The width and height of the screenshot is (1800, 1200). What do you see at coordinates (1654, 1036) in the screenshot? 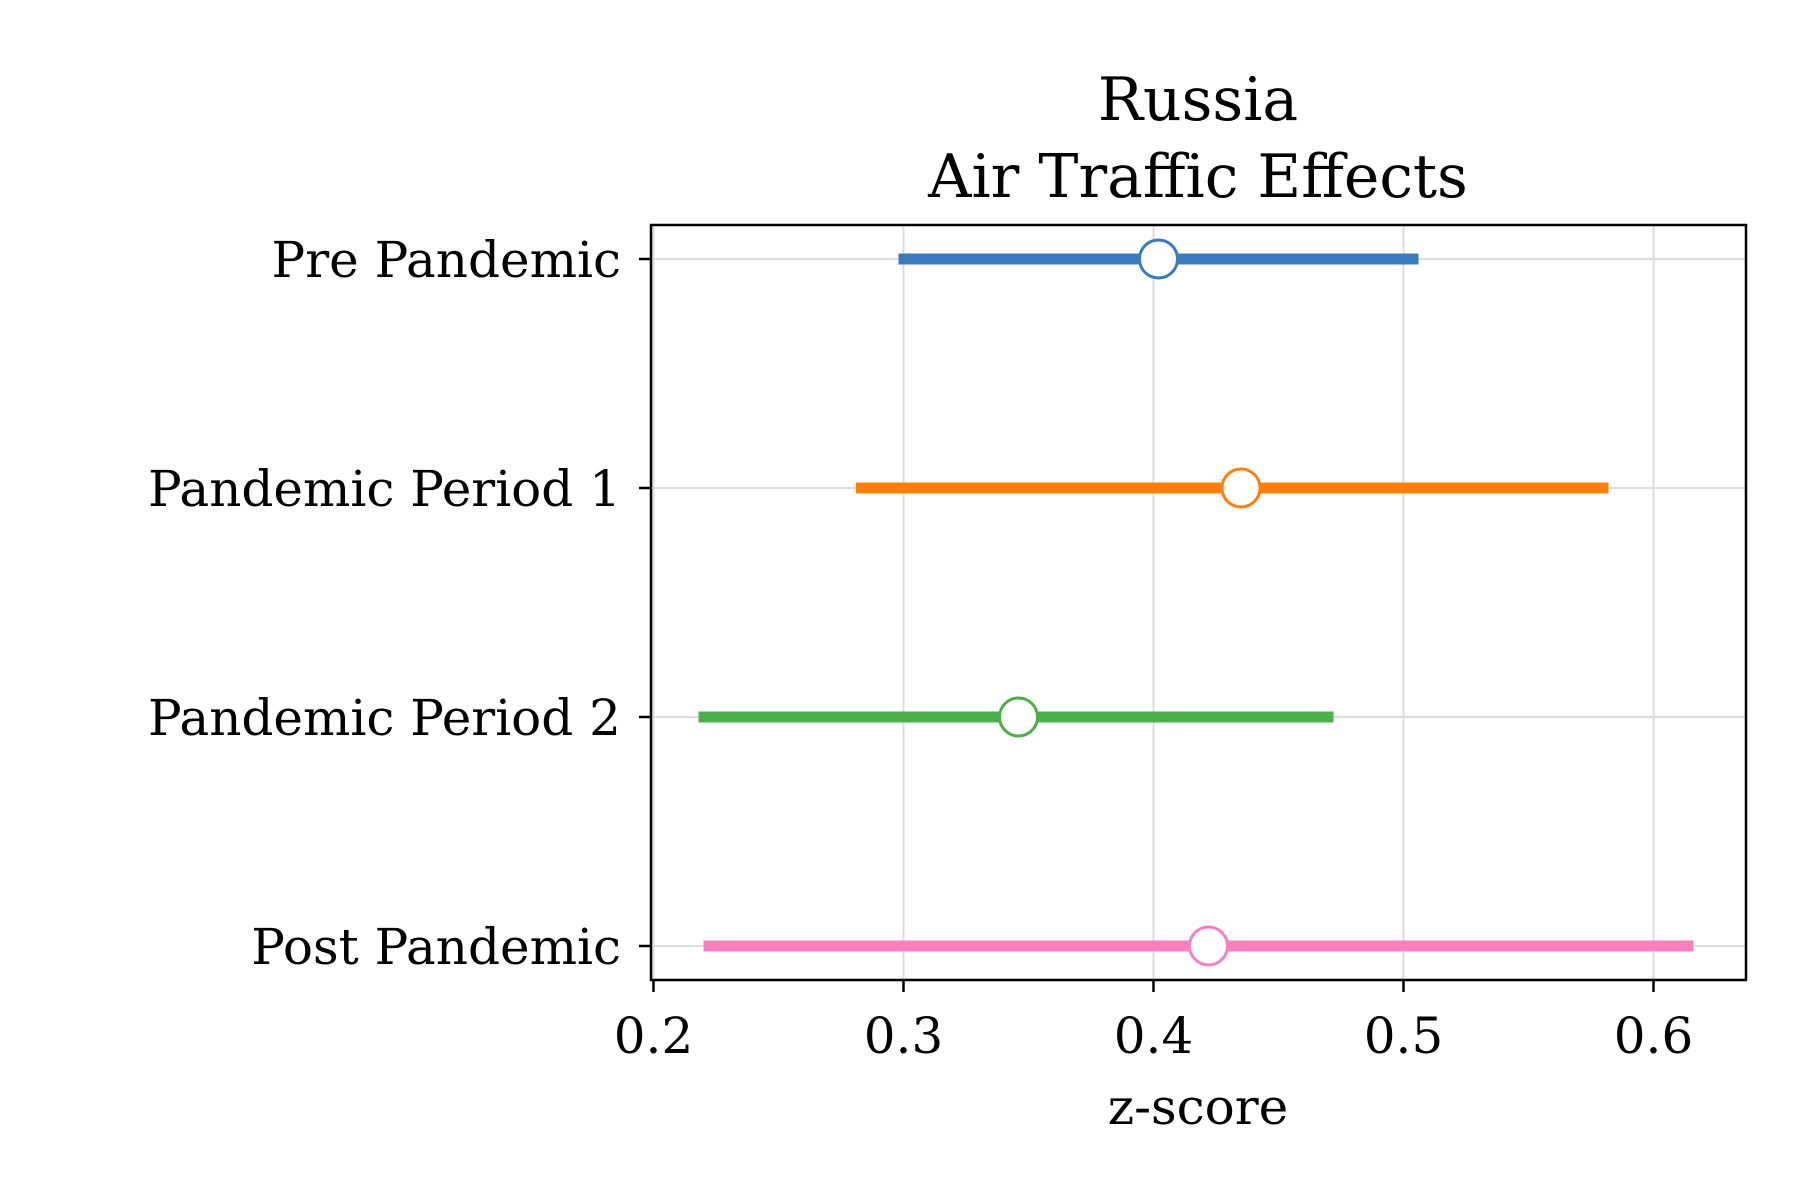
I see `x-tick-label: 0.6` at bounding box center [1654, 1036].